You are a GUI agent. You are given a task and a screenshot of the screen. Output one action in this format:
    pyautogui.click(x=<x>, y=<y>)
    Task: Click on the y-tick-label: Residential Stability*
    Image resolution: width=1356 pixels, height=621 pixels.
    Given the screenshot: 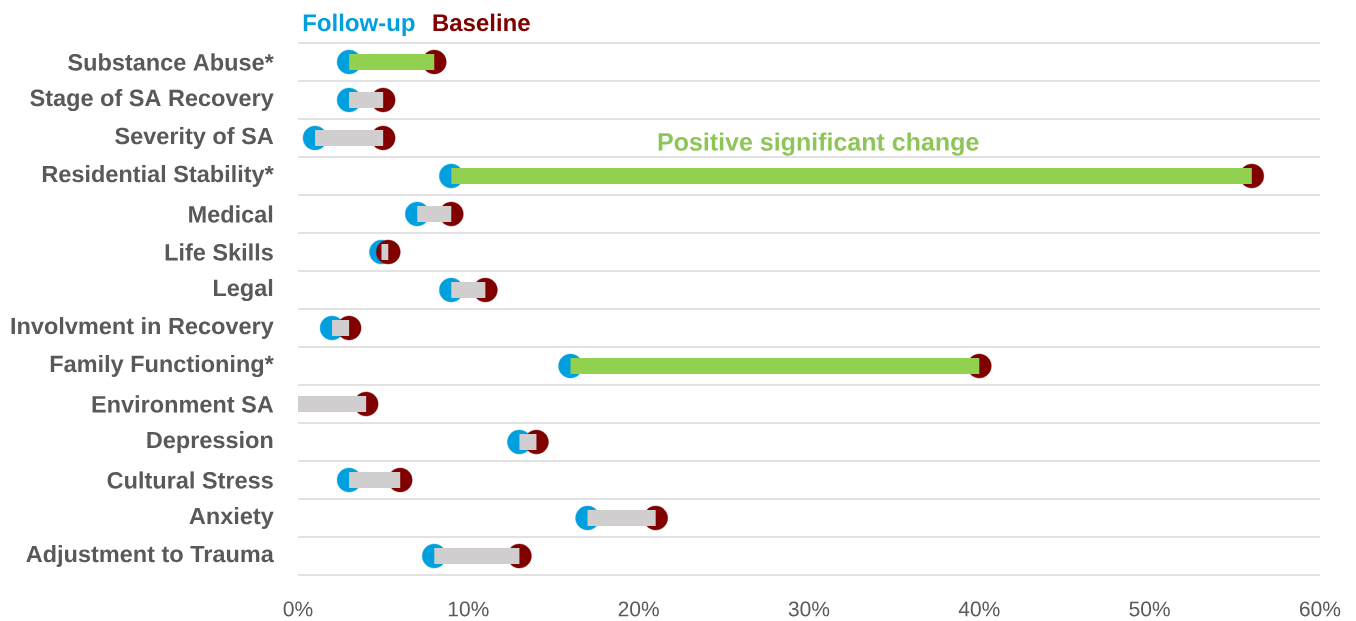 What is the action you would take?
    pyautogui.click(x=158, y=176)
    